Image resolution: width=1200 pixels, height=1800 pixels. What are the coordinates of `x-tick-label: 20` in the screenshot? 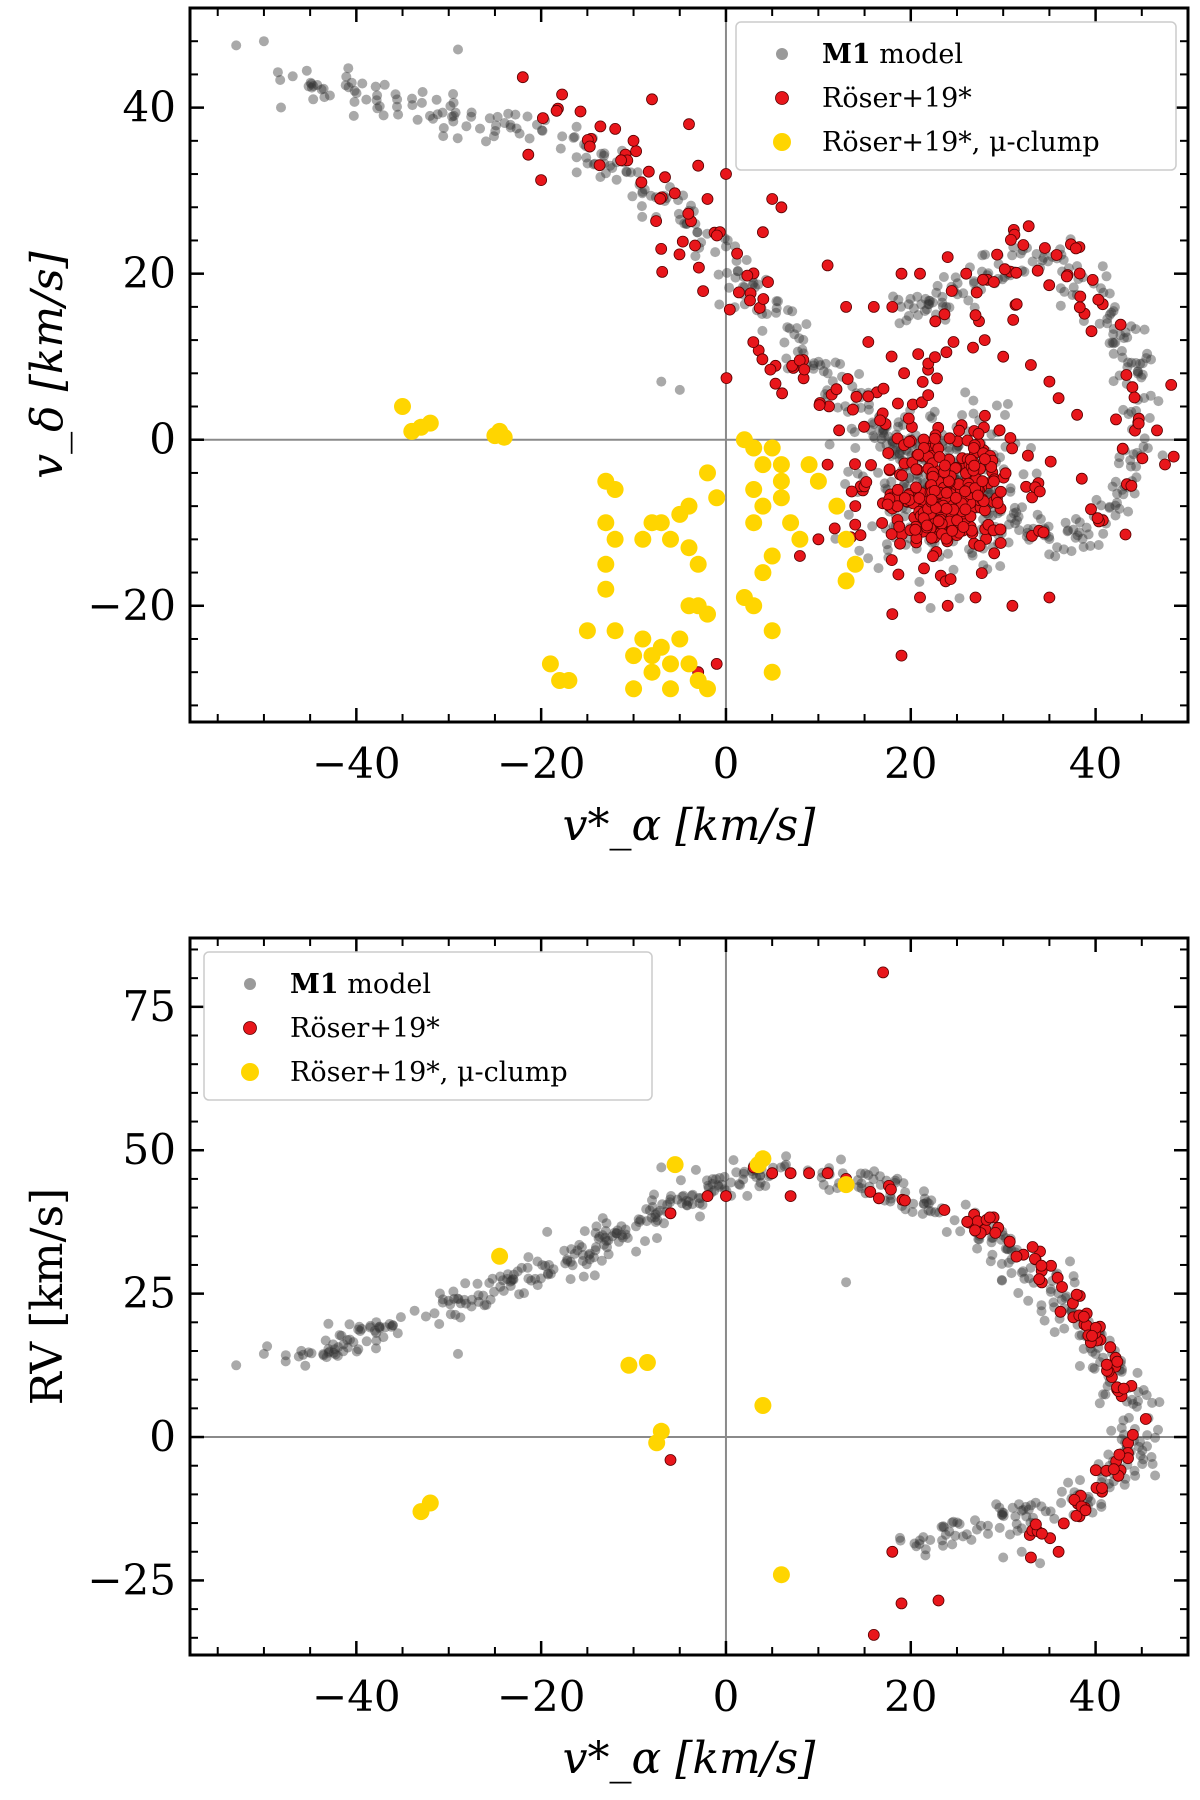 It's located at (910, 1696).